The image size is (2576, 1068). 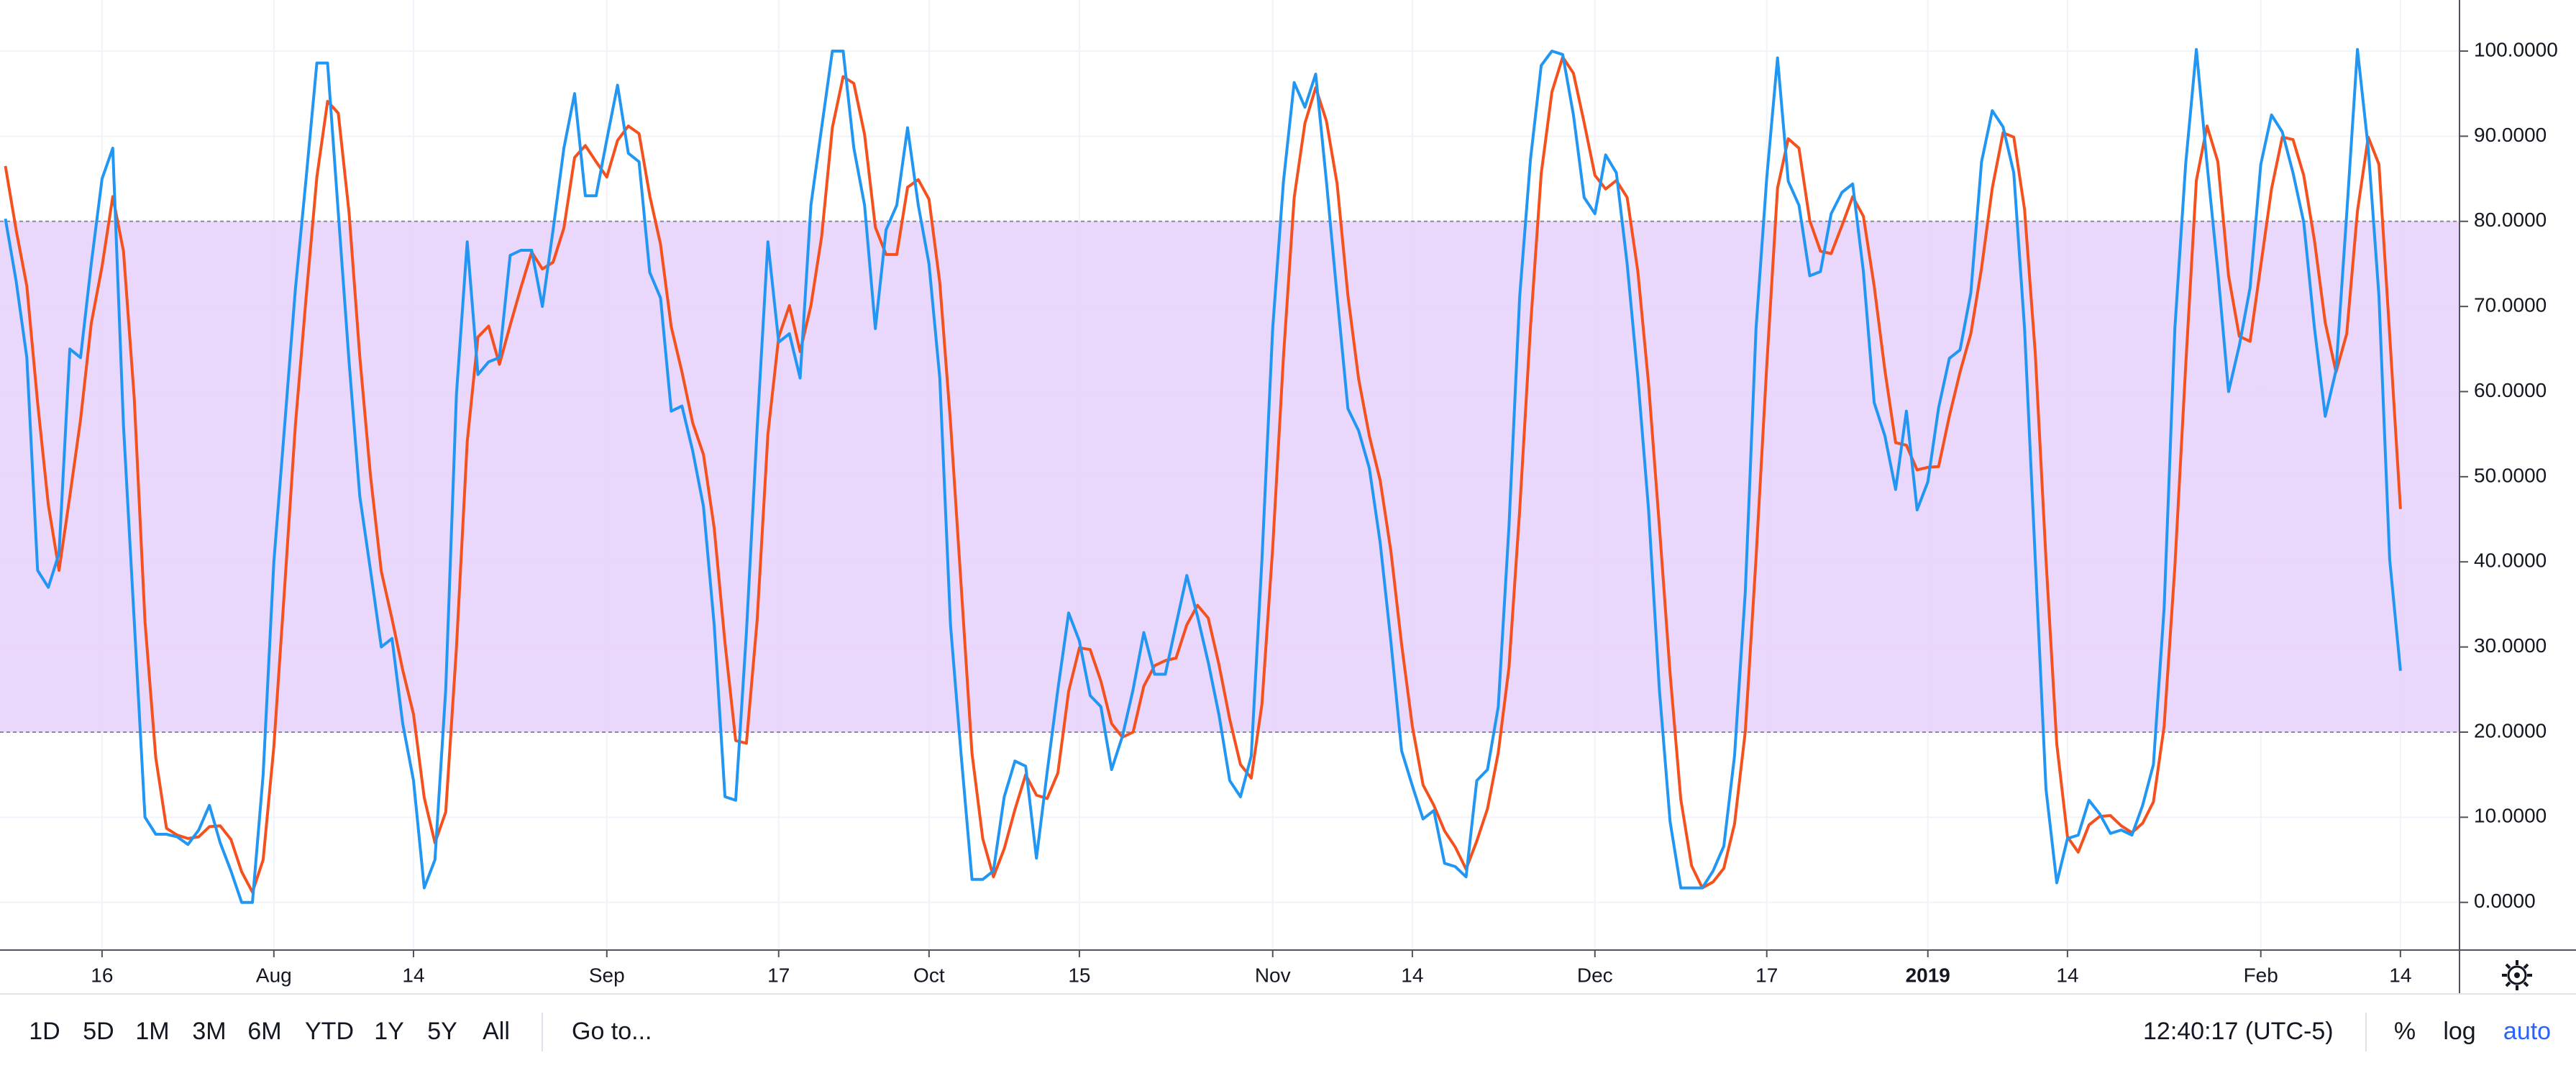 What do you see at coordinates (2510, 730) in the screenshot?
I see `y-tick-label: 20.0000` at bounding box center [2510, 730].